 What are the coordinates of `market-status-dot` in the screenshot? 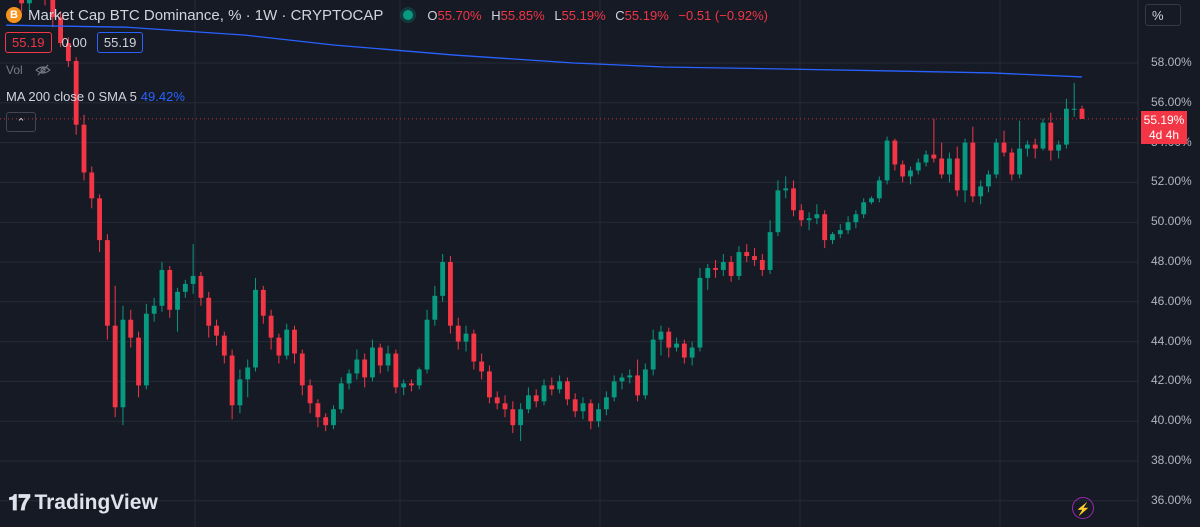 It's located at (408, 15).